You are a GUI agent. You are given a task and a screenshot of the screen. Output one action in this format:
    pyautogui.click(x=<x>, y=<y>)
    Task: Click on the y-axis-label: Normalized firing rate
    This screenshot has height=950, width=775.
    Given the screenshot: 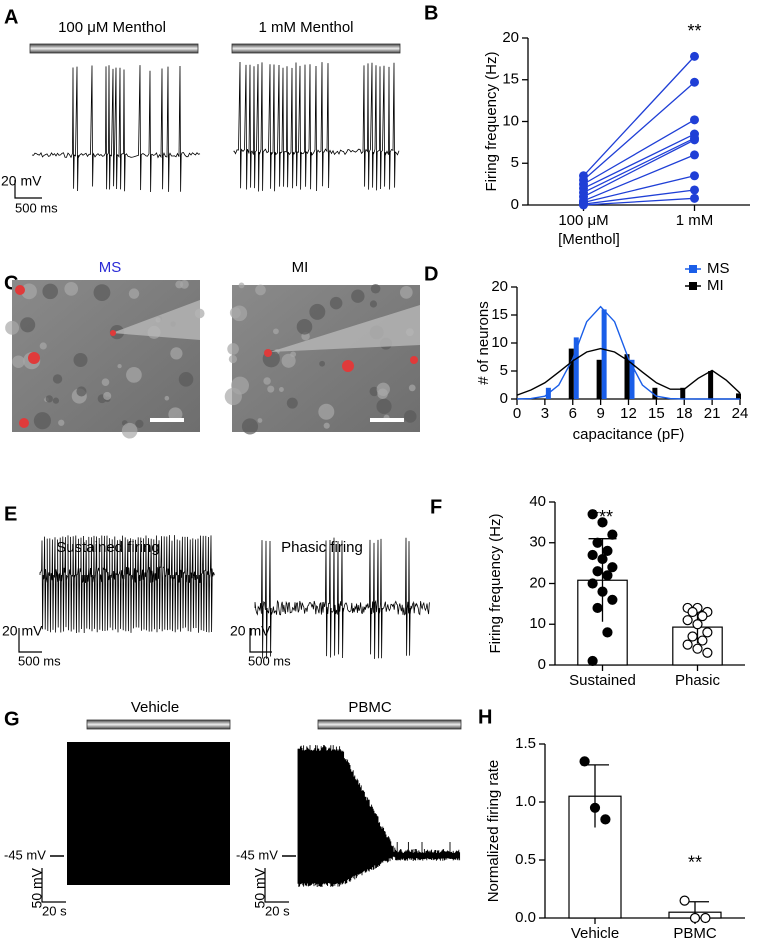 What is the action you would take?
    pyautogui.click(x=493, y=831)
    